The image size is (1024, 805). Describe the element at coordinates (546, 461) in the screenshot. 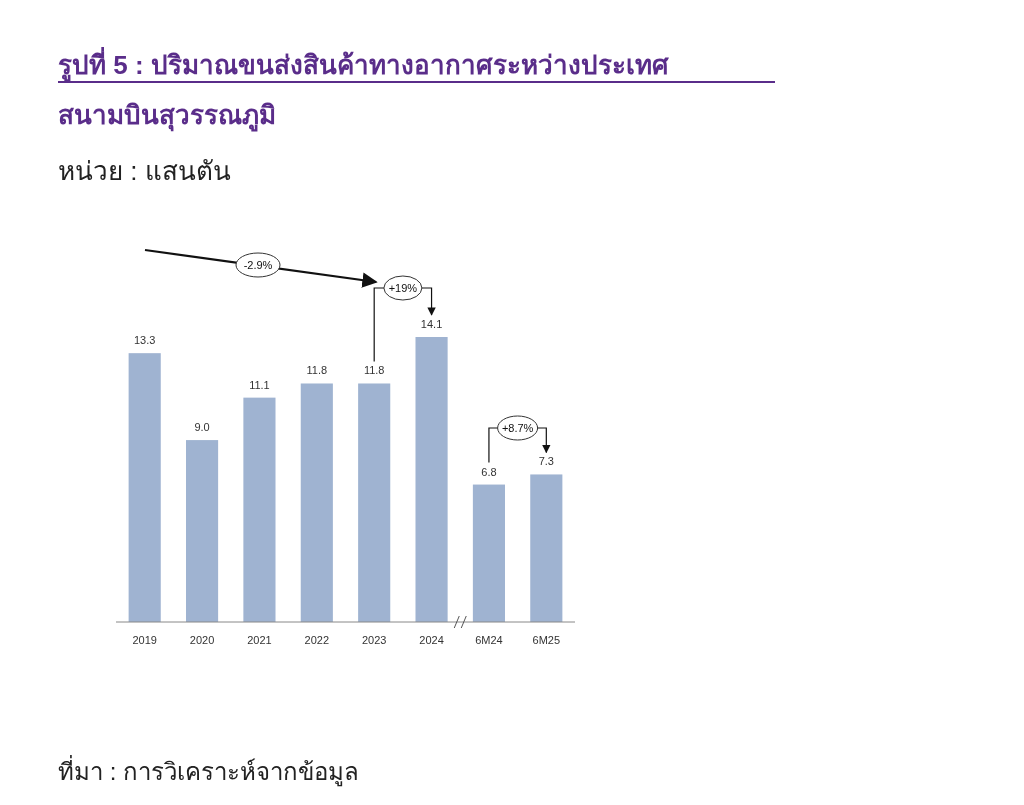

I see `data-label: 7.3` at that location.